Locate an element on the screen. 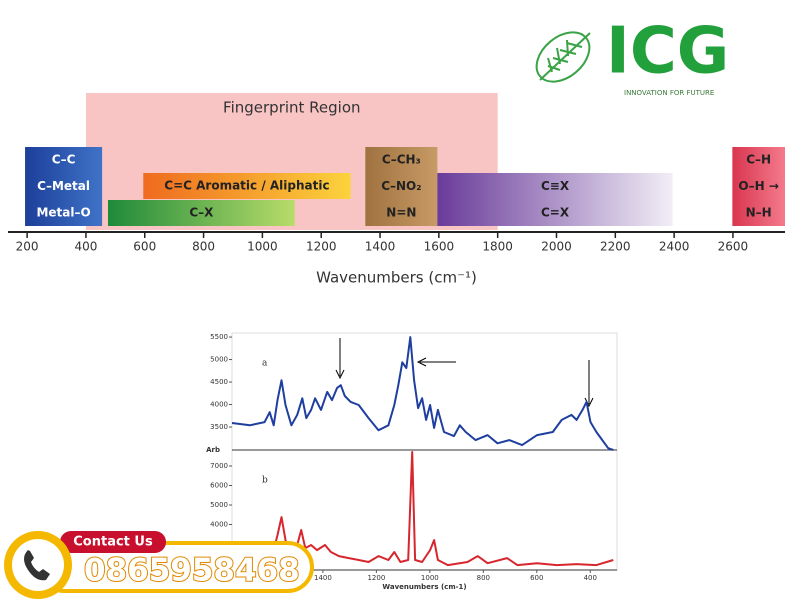  annotation-arrows is located at coordinates (464, 373).